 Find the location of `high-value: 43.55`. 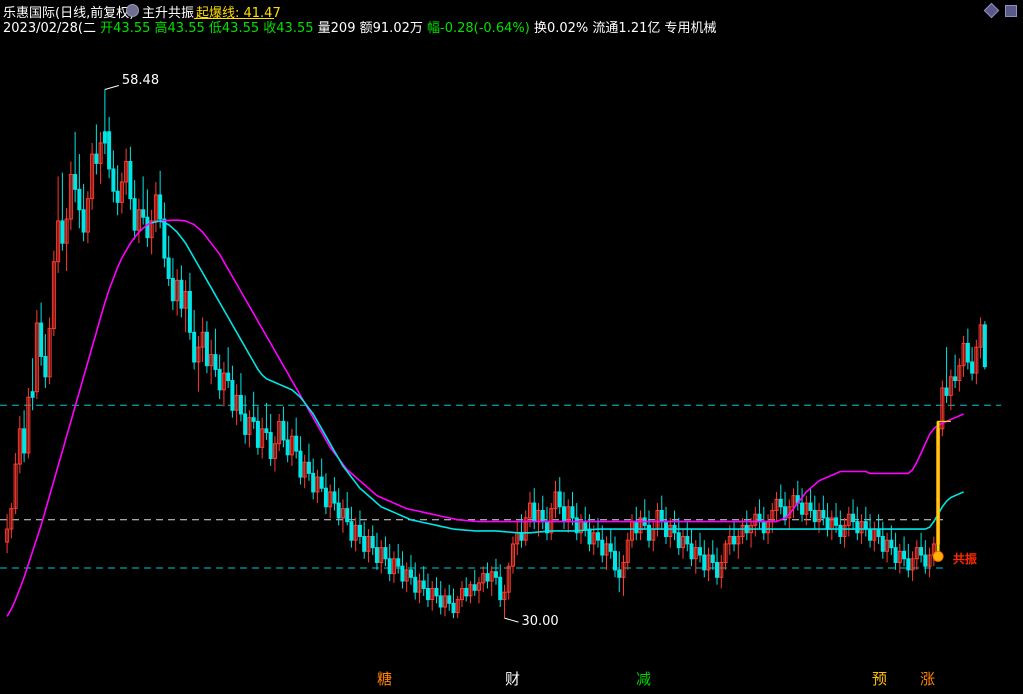

high-value: 43.55 is located at coordinates (186, 28).